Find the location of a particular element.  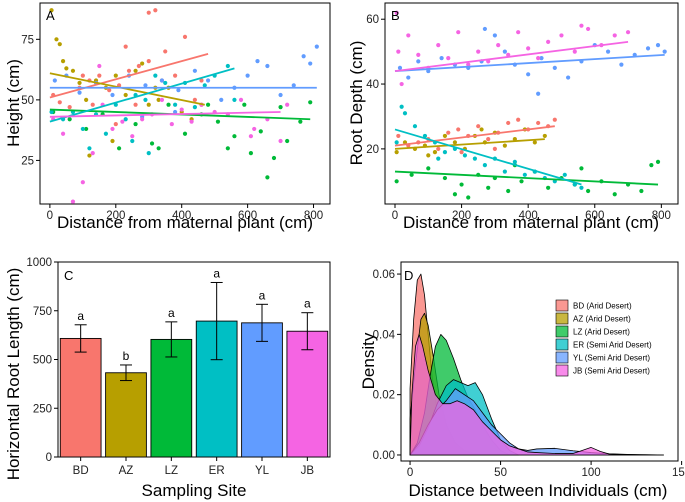

panel-b-fit-line-lz is located at coordinates (526, 178).